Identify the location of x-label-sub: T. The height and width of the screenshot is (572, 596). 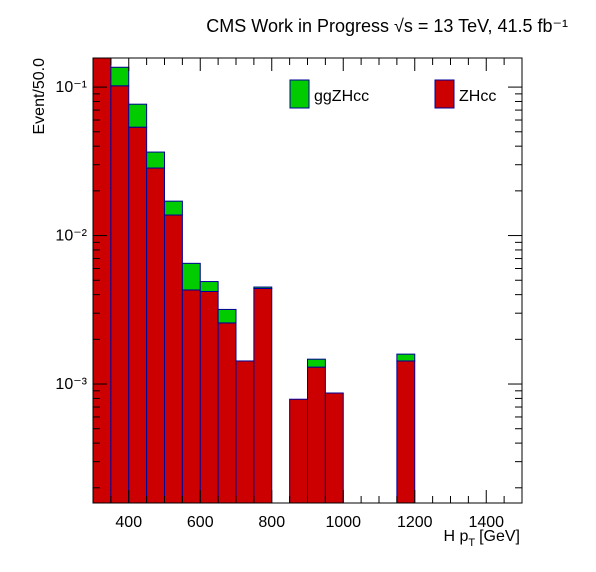
(471, 543).